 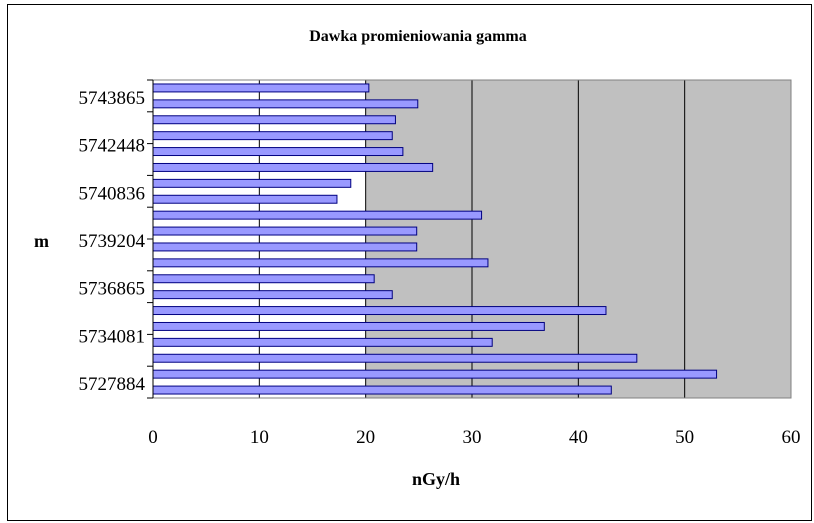 I want to click on y-tick-label: 5739204, so click(x=112, y=241).